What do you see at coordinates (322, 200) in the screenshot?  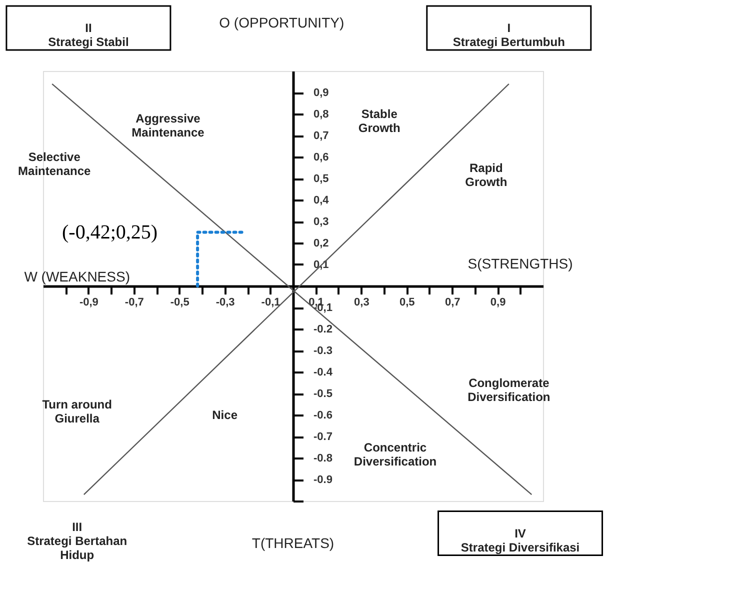 I see `y-tick-label: 0,4` at bounding box center [322, 200].